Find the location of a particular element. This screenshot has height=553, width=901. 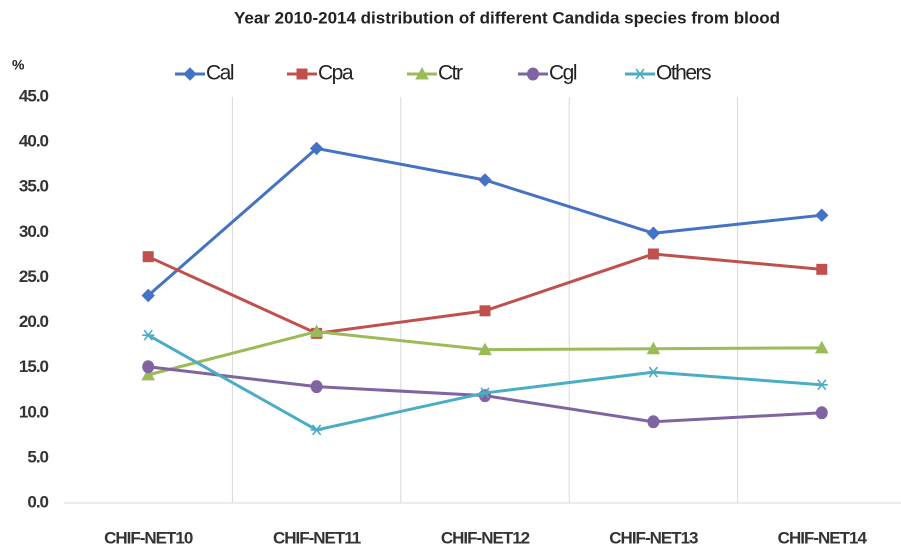

x-tick-label: CHIF-NET13 is located at coordinates (653, 537).